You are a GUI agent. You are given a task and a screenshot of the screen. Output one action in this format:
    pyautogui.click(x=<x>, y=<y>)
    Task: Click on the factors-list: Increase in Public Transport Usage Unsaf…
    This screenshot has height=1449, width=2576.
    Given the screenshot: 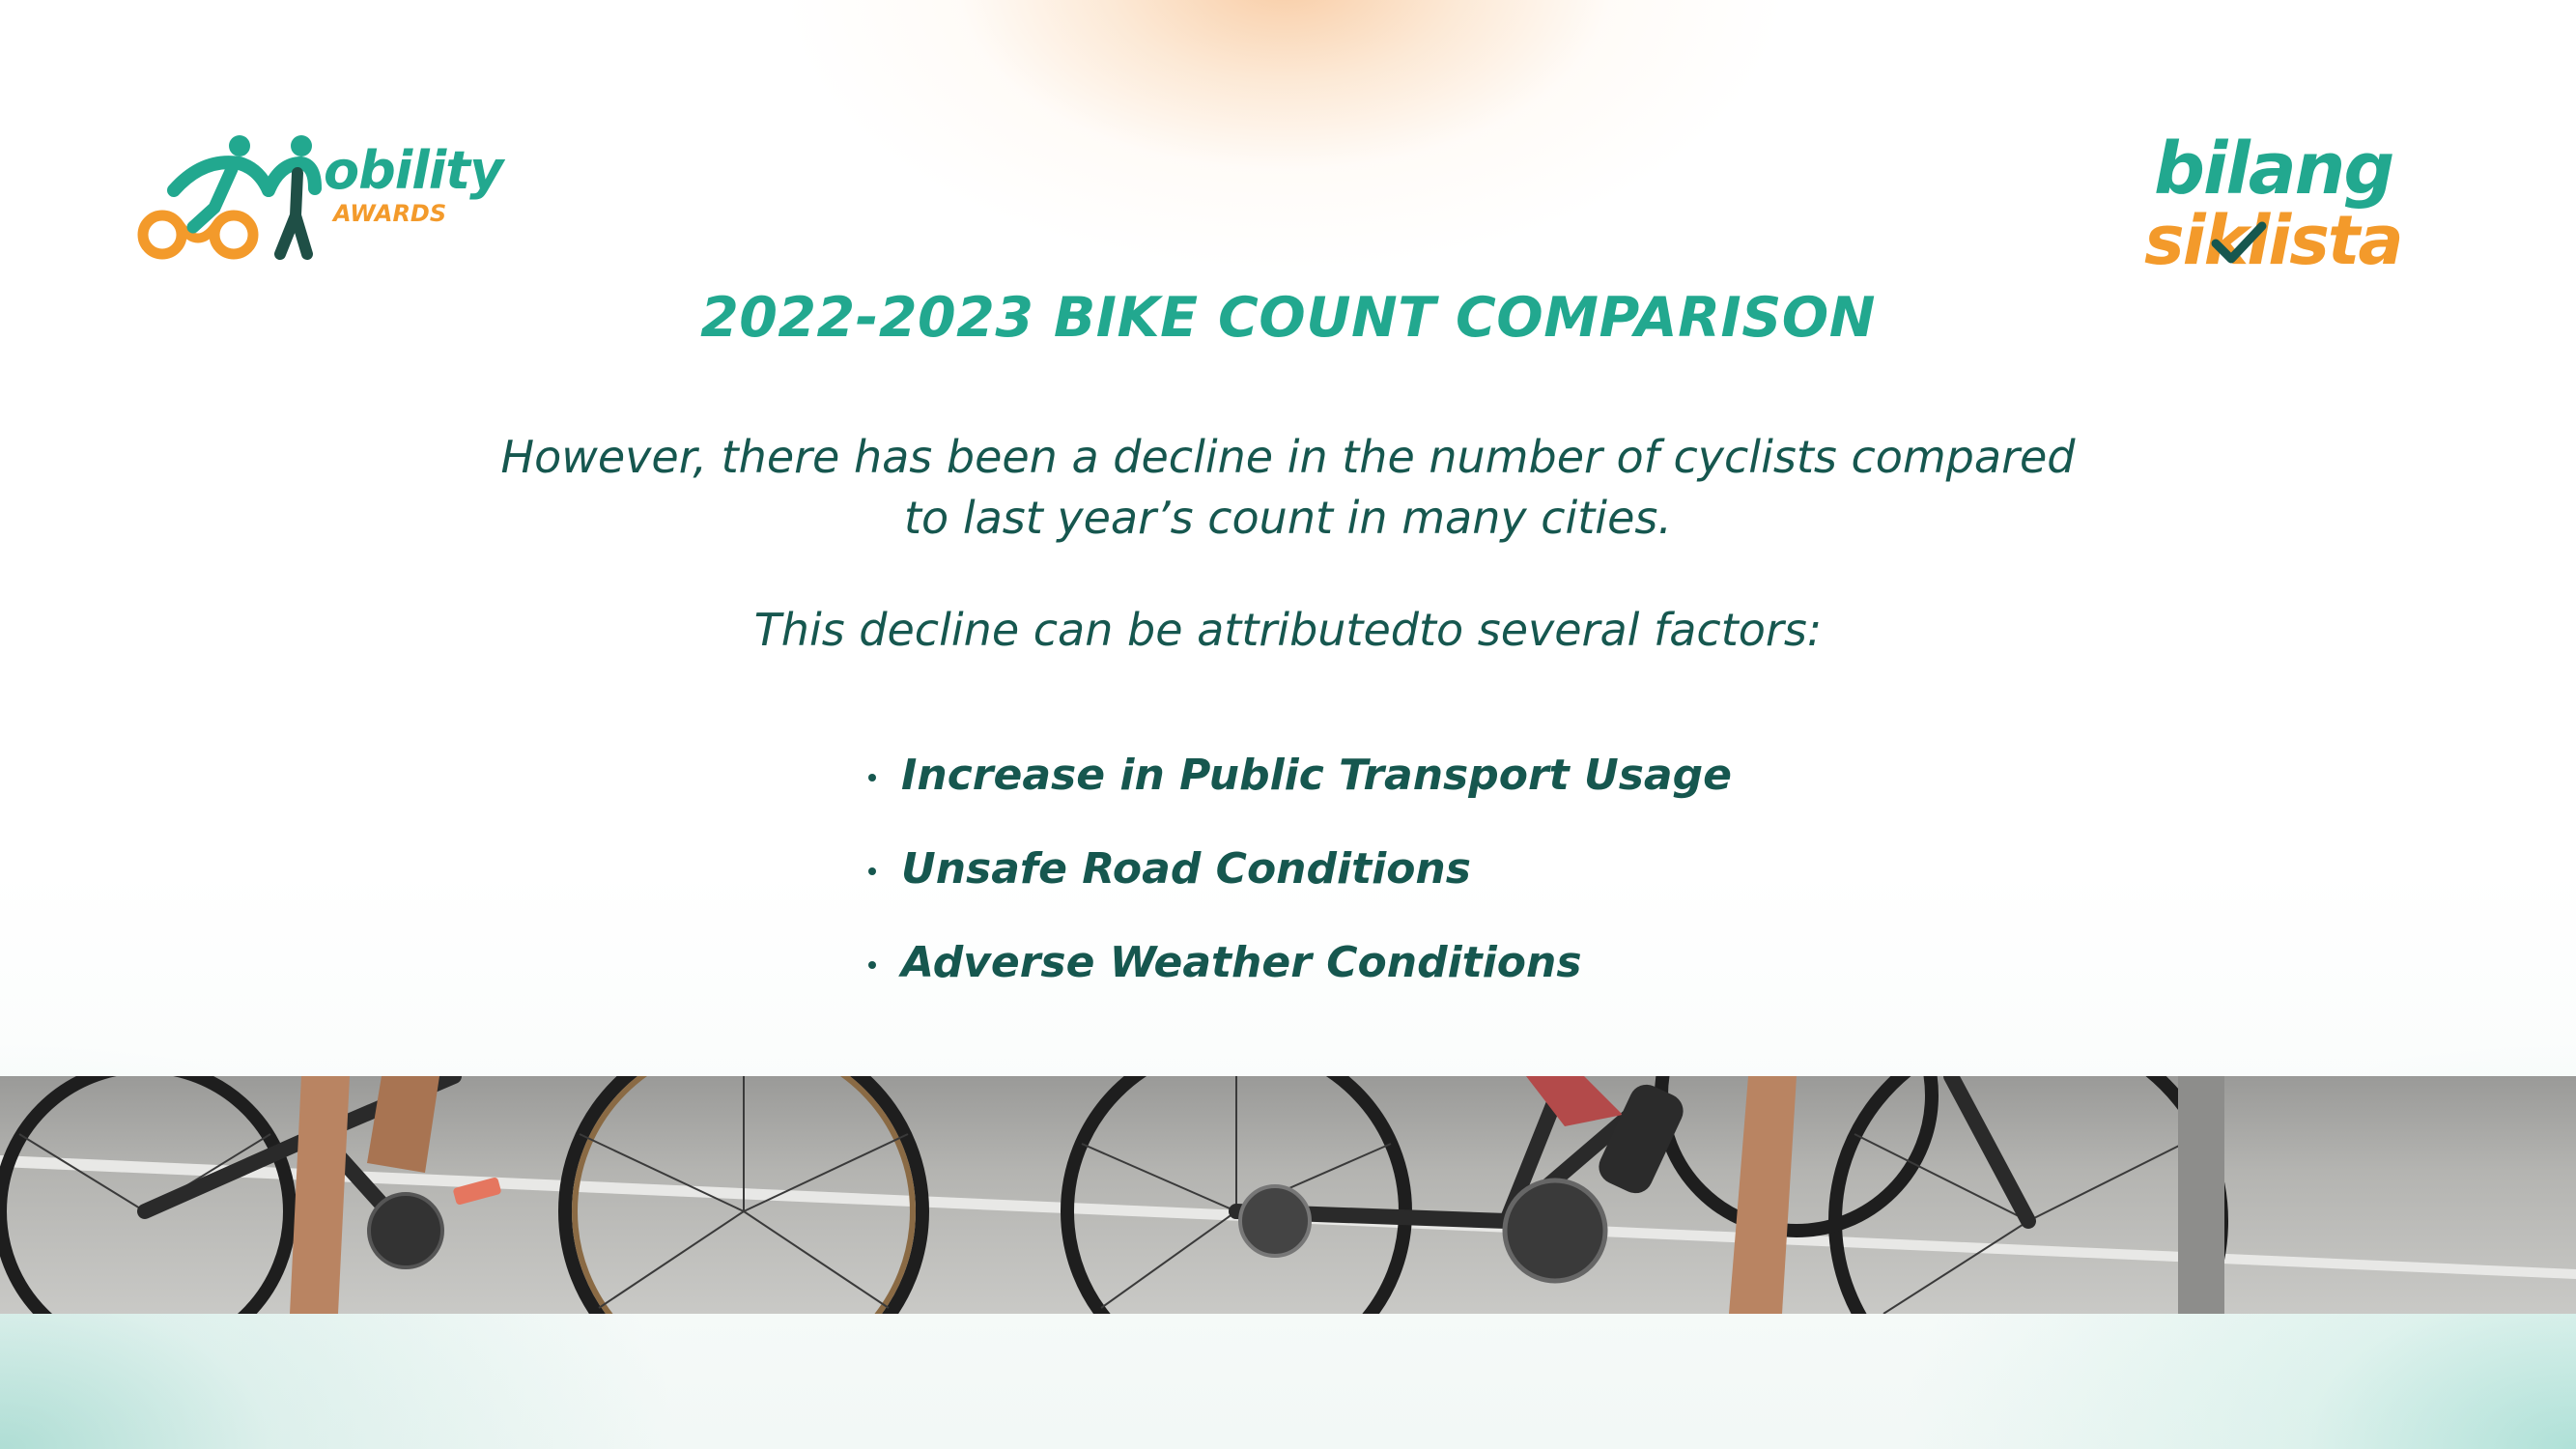 What is the action you would take?
    pyautogui.click(x=1298, y=889)
    